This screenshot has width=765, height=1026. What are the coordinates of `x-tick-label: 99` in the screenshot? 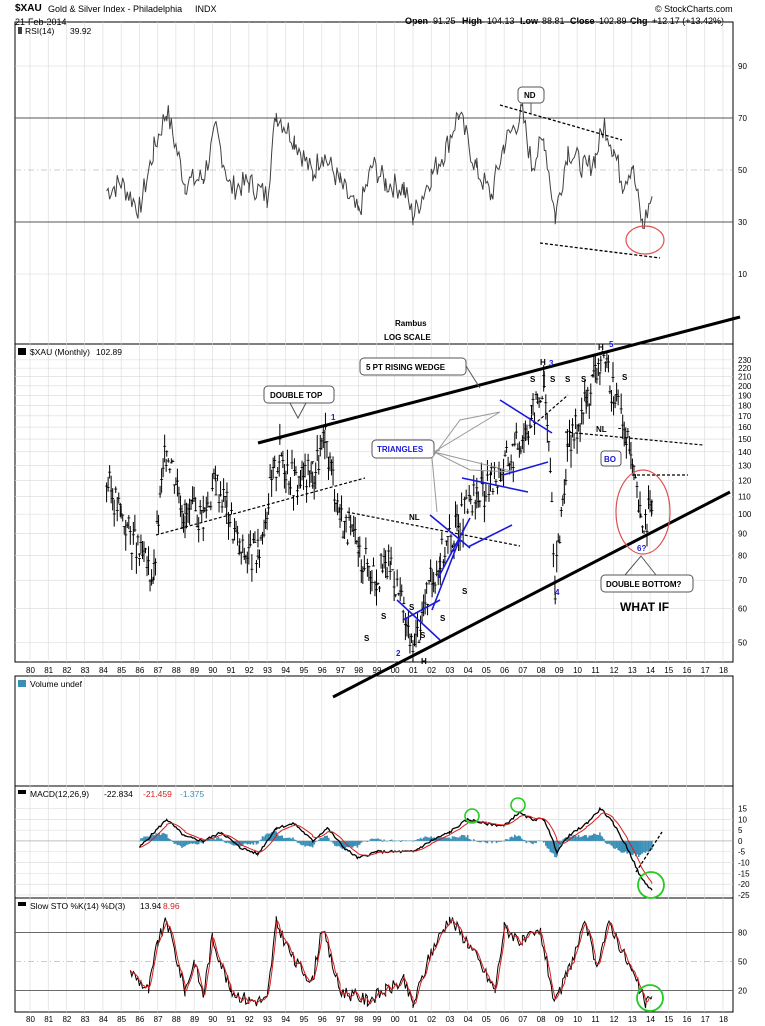 It's located at (377, 670).